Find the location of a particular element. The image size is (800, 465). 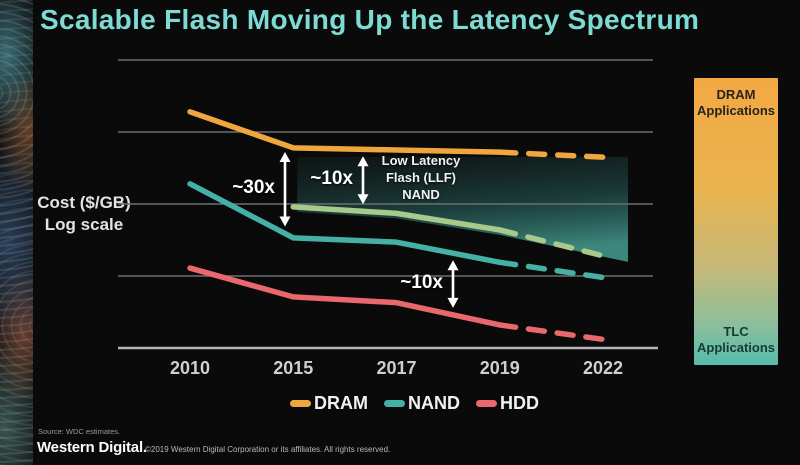

legend-label: NAND is located at coordinates (434, 403).